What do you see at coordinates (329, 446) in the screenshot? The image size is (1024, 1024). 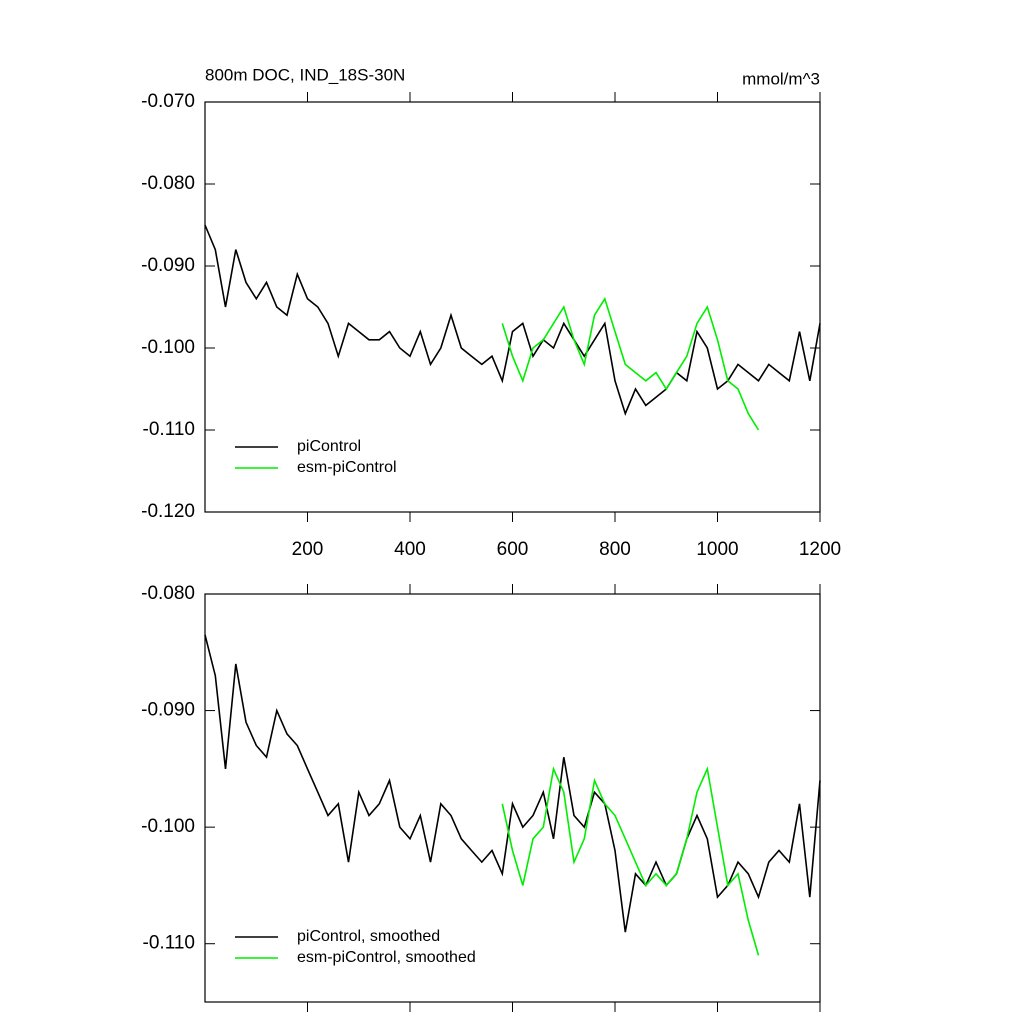 I see `legend-label: piControl` at bounding box center [329, 446].